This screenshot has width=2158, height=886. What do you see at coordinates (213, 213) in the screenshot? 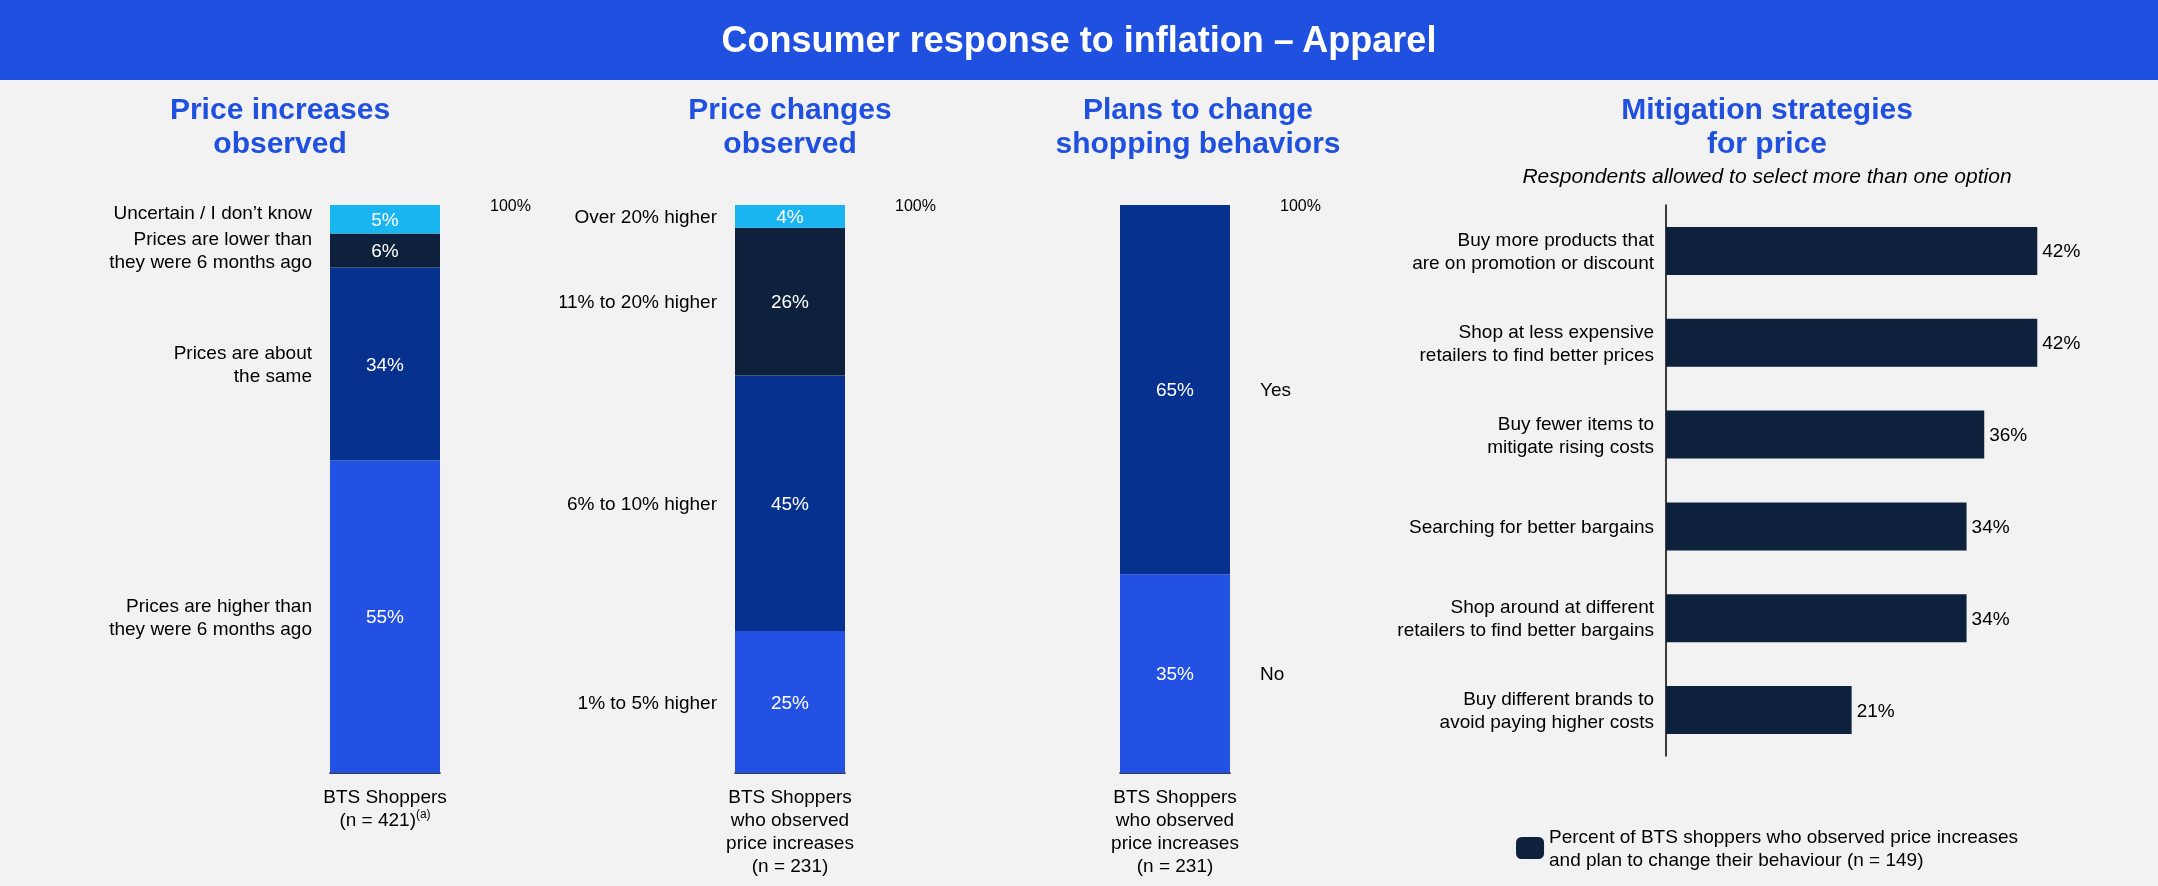
I see `series-label: Uncertain / I don’t know` at bounding box center [213, 213].